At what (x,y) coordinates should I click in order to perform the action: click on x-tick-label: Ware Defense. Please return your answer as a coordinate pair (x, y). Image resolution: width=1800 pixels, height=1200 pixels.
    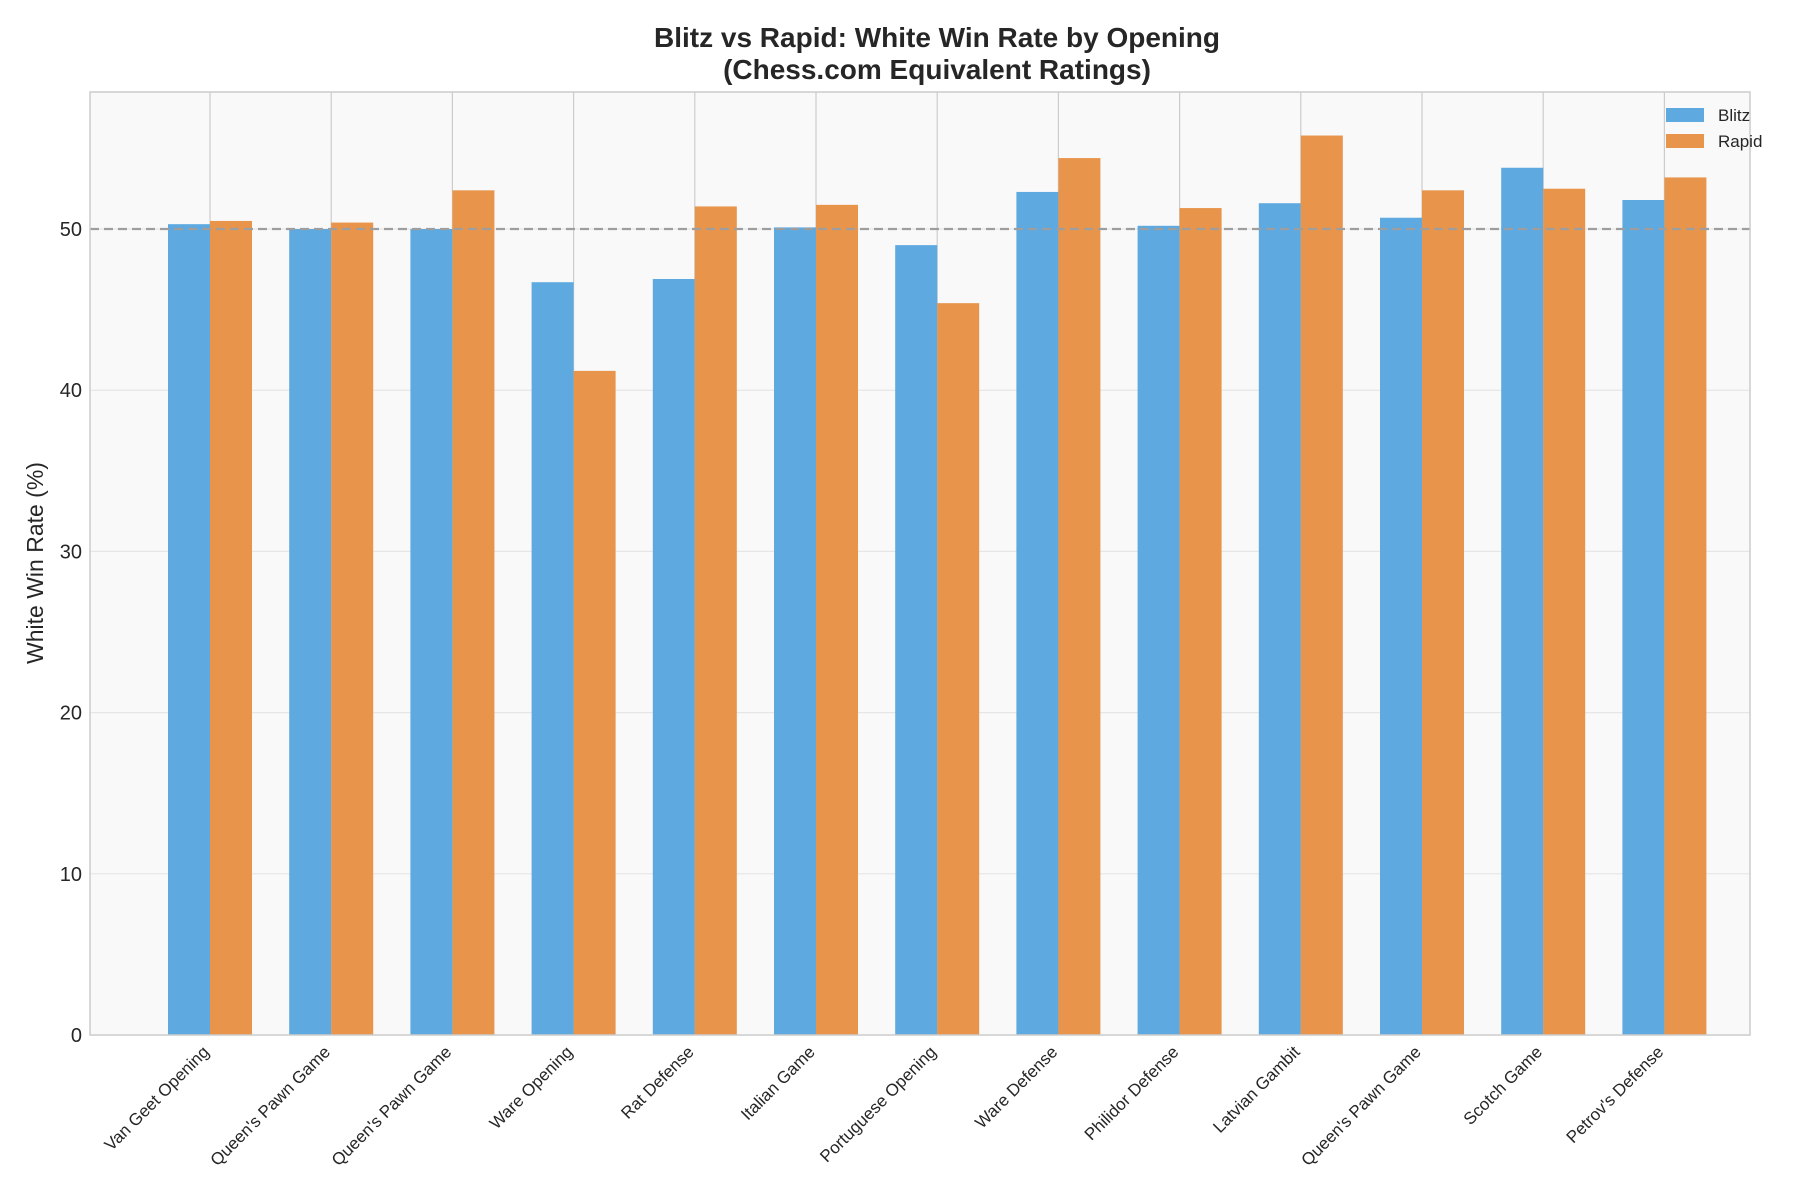
    Looking at the image, I should click on (1016, 1087).